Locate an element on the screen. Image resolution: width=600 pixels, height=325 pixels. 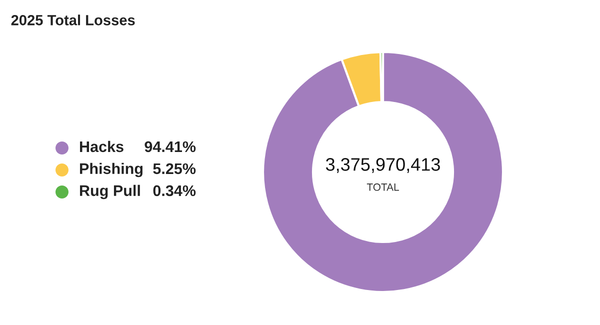
data-label: 0.34% is located at coordinates (174, 190).